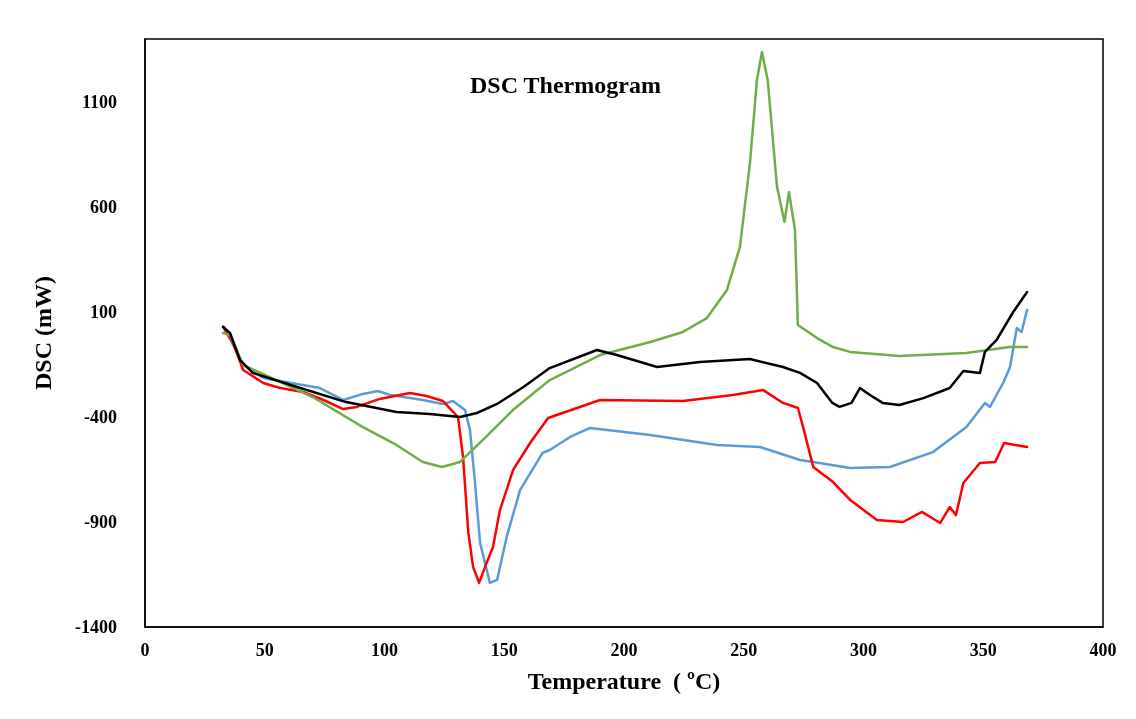  What do you see at coordinates (100, 522) in the screenshot?
I see `y-tick-label: -900` at bounding box center [100, 522].